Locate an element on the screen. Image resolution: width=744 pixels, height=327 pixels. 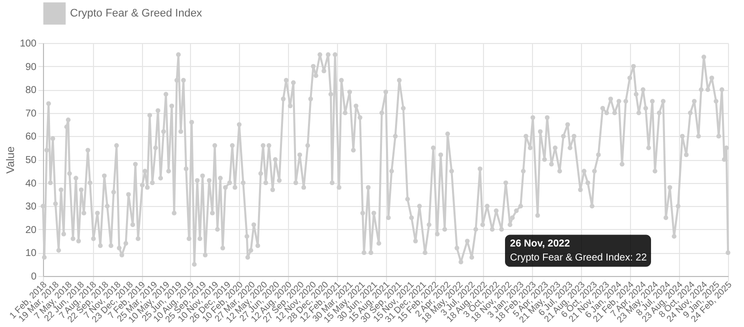
y-tick-label: 10 is located at coordinates (31, 254).